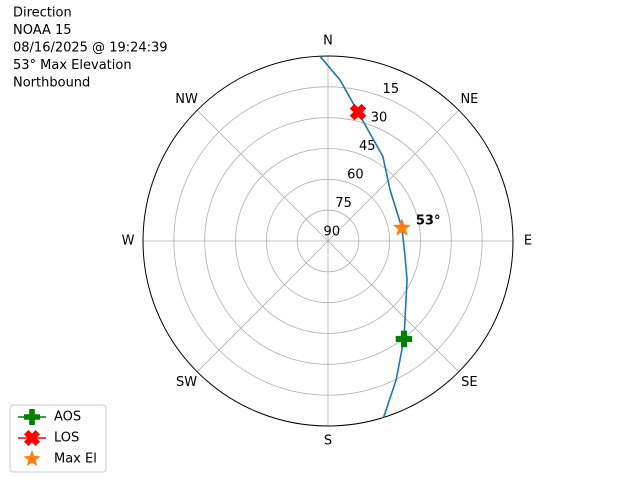  I want to click on radial-tick-label: 30, so click(379, 117).